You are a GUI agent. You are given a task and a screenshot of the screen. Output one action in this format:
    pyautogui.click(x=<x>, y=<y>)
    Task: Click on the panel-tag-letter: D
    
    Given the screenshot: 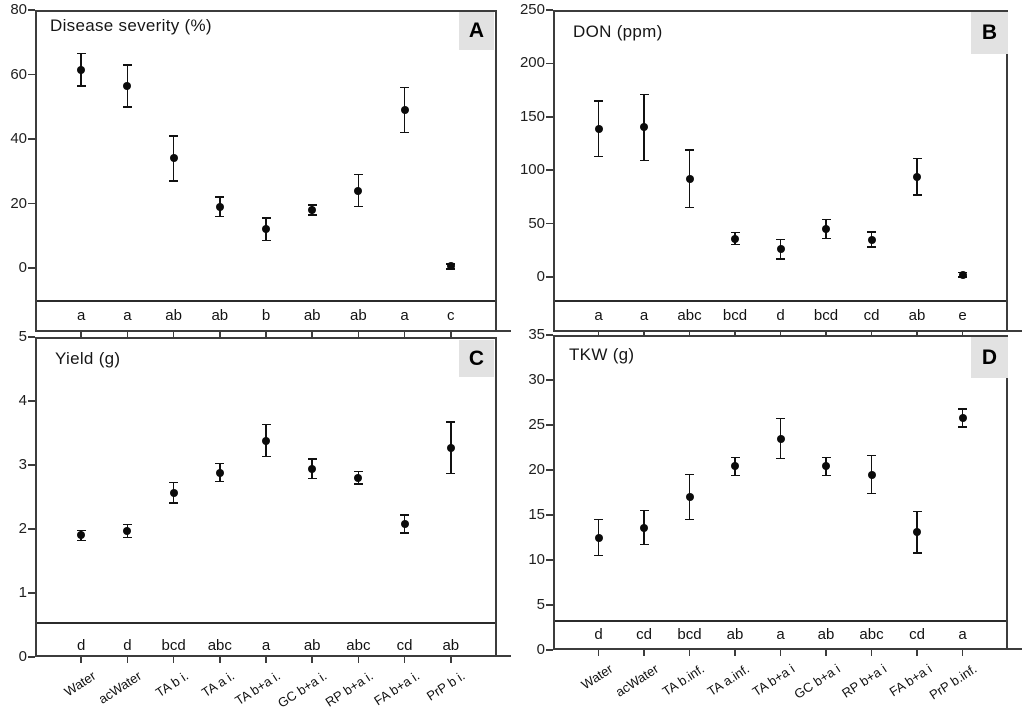 What is the action you would take?
    pyautogui.click(x=989, y=357)
    